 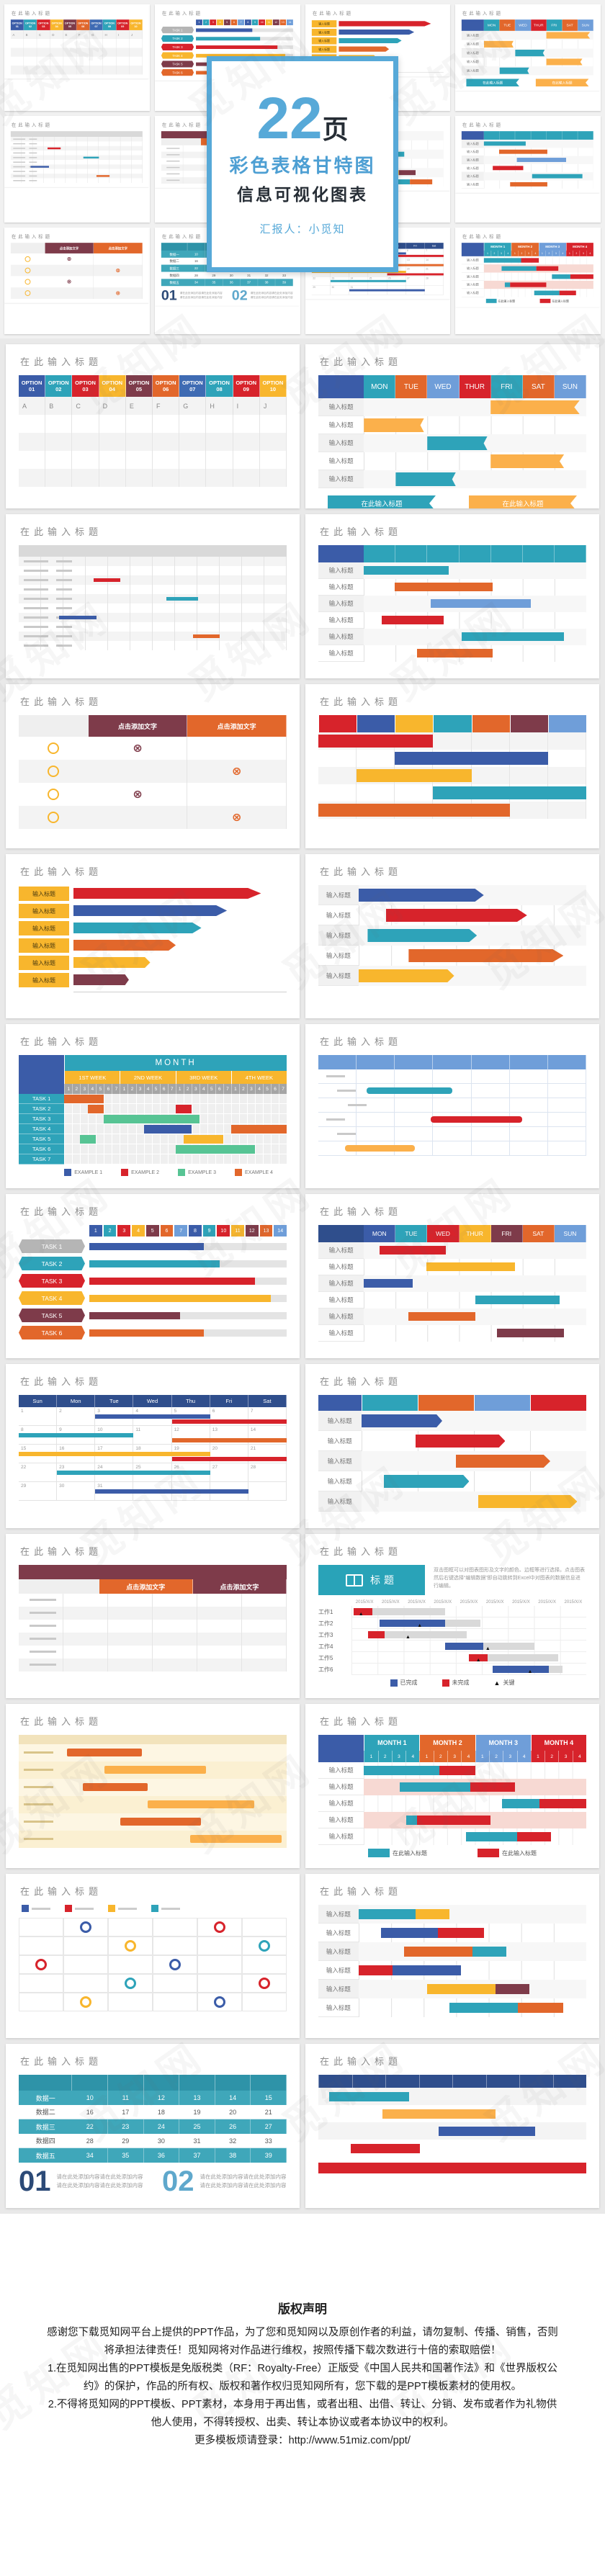 I want to click on row-label: 数据二, so click(x=174, y=261).